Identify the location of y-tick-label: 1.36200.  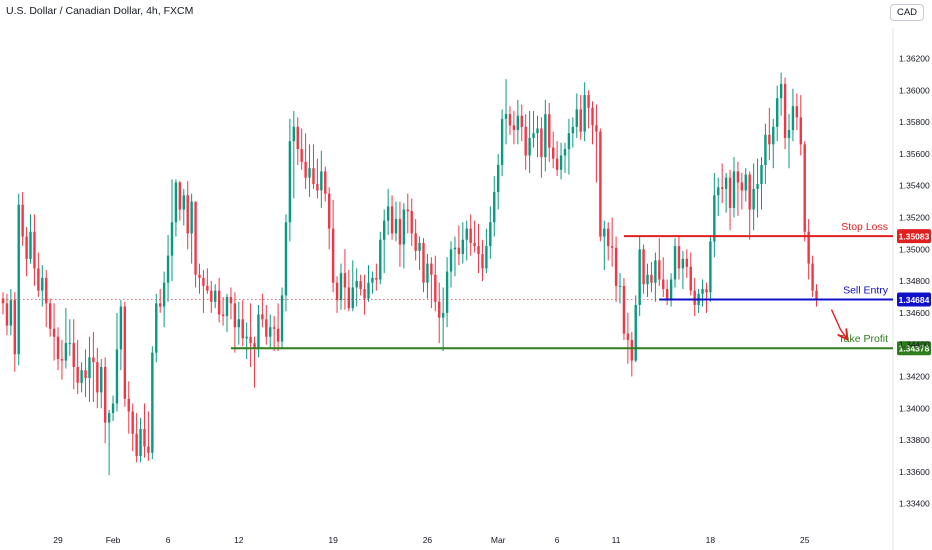
(914, 58).